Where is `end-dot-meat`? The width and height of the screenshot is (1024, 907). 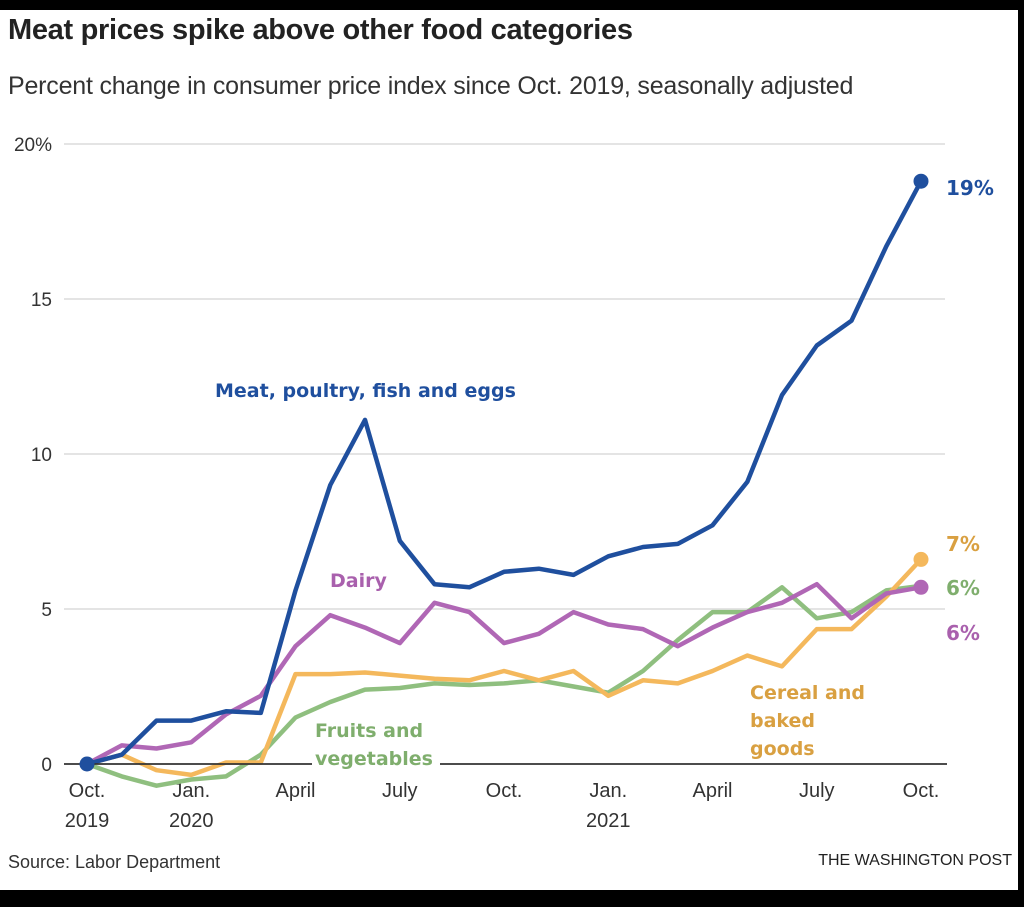 end-dot-meat is located at coordinates (921, 181).